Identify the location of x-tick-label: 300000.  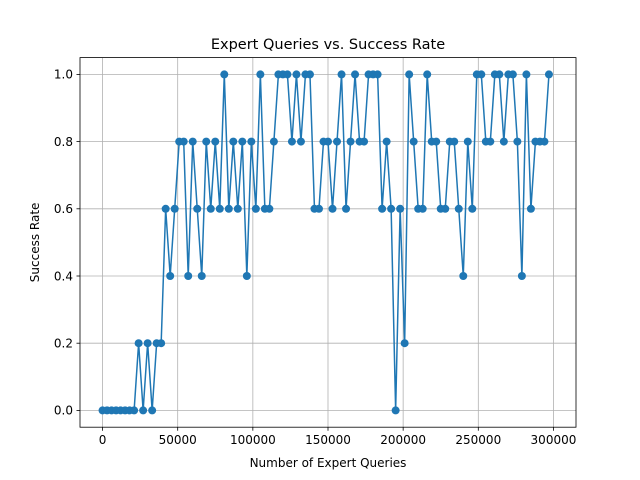
(554, 440).